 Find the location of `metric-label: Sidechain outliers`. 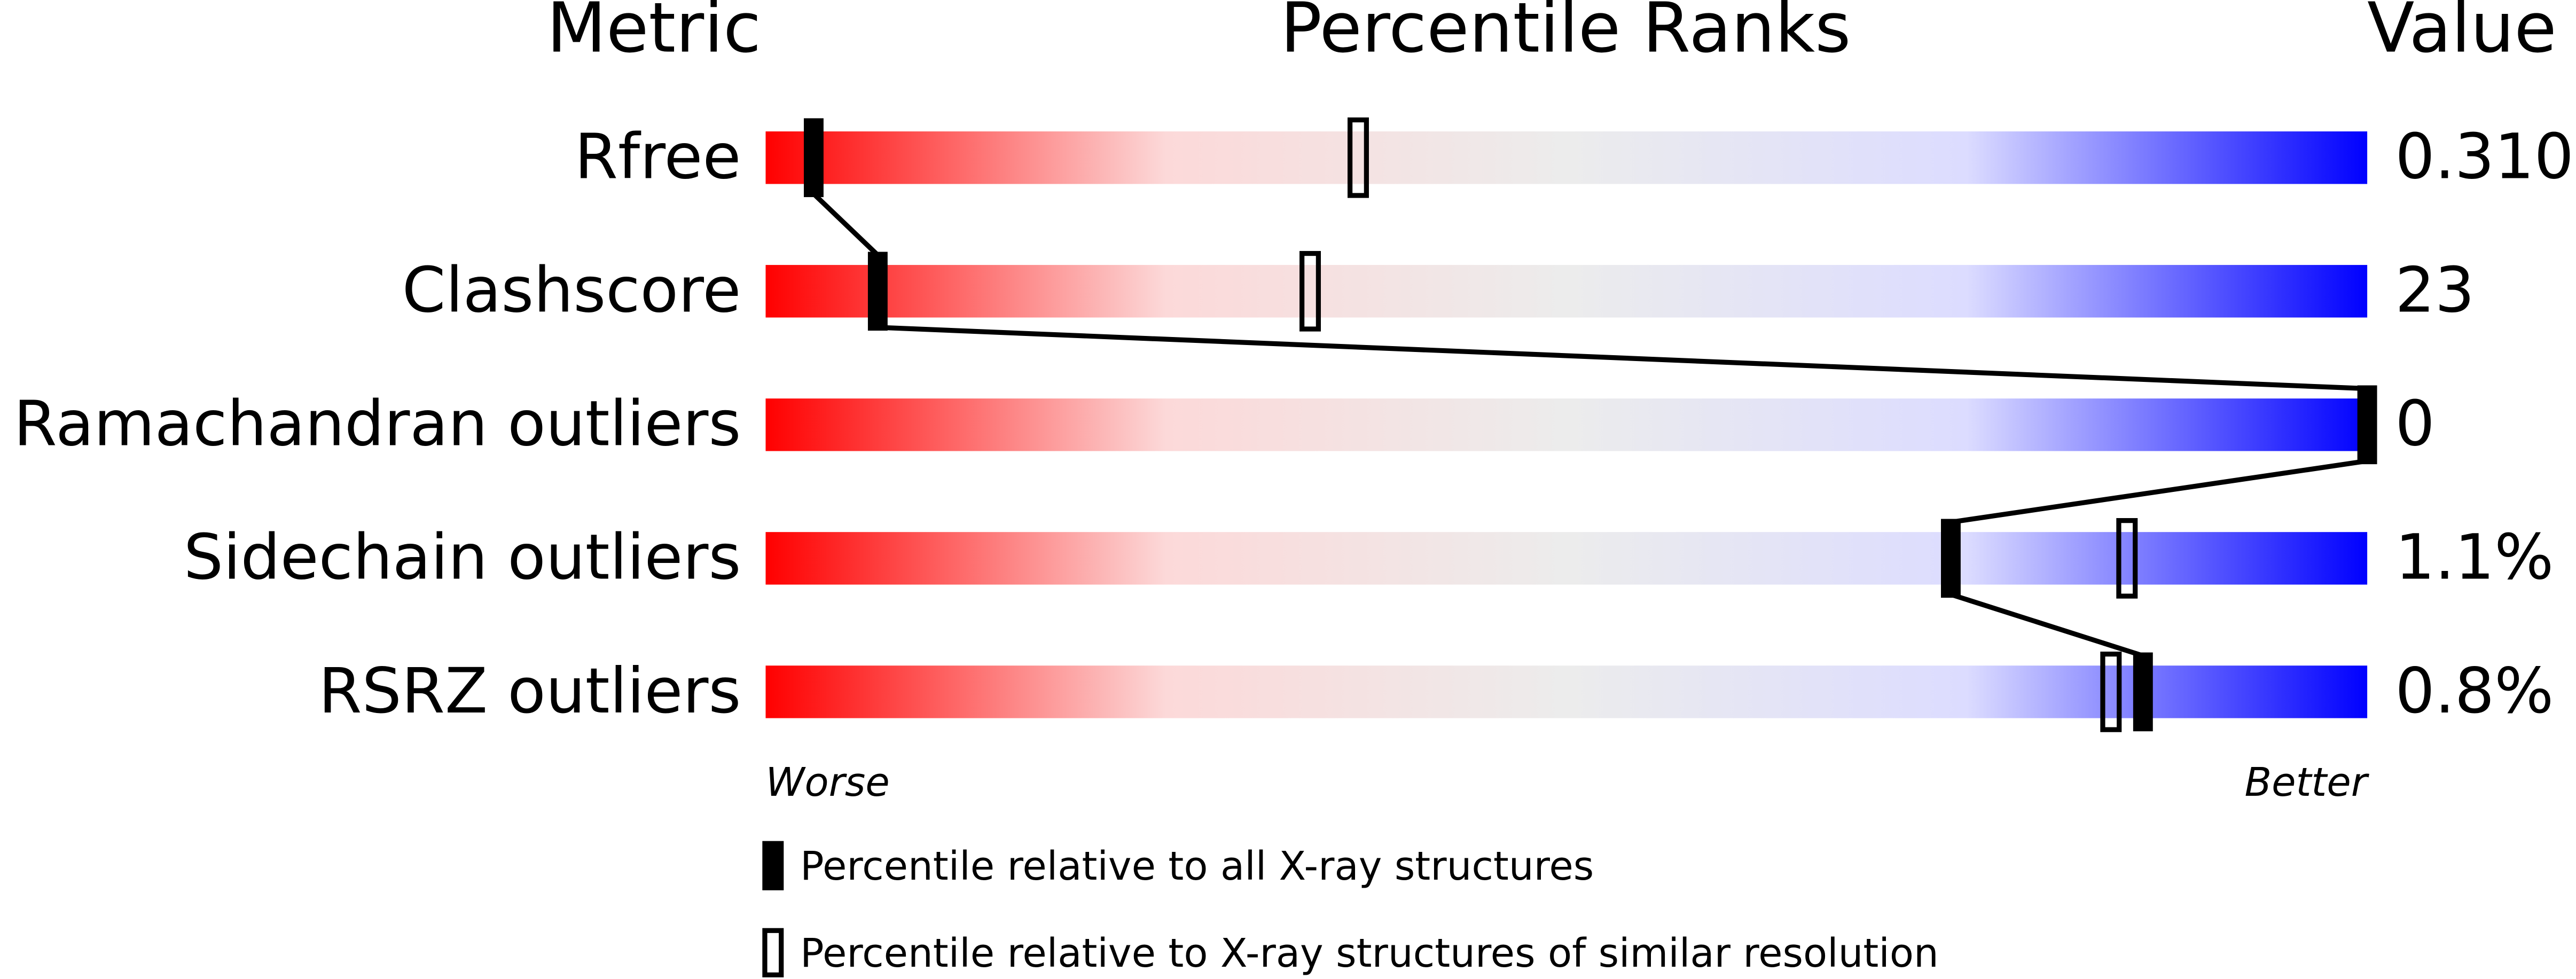

metric-label: Sidechain outliers is located at coordinates (462, 557).